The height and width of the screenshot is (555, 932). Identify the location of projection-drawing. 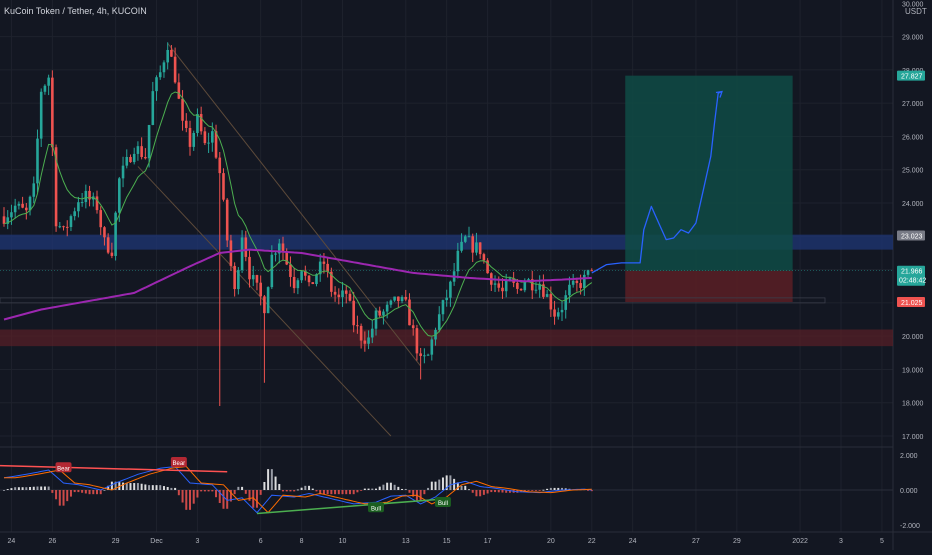
(657, 182).